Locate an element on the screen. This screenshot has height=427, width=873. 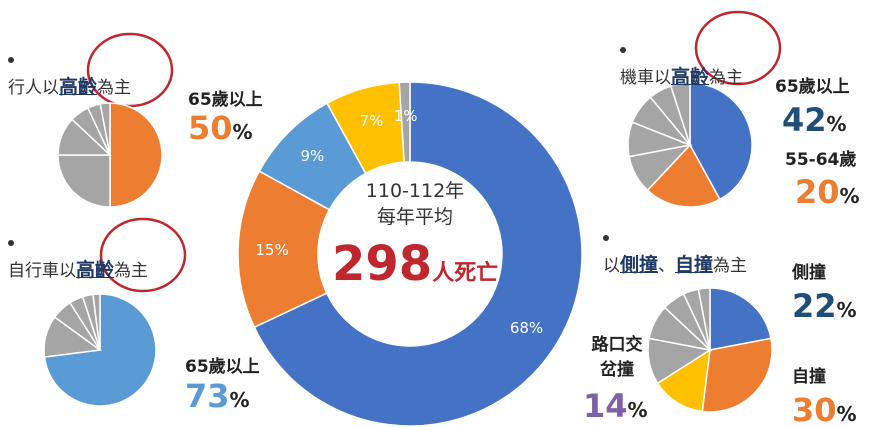
value-label: 30% is located at coordinates (824, 410).